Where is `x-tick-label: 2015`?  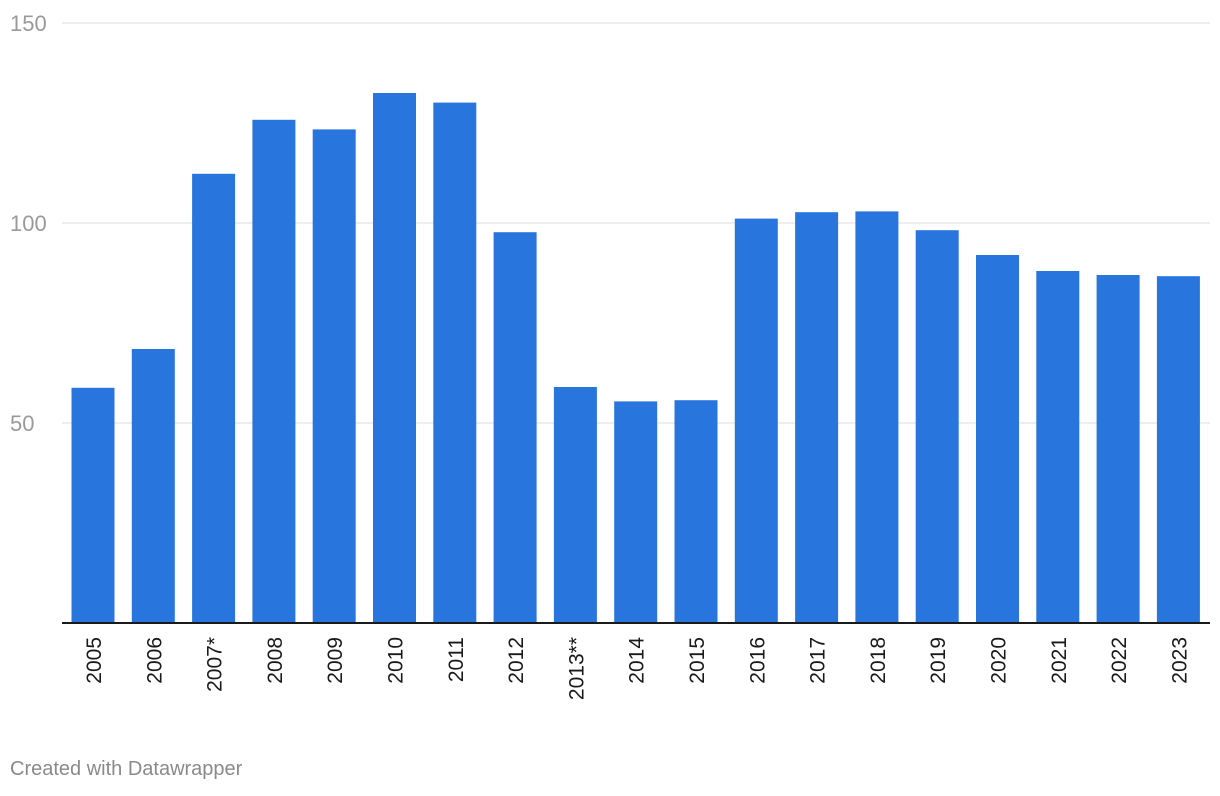
x-tick-label: 2015 is located at coordinates (697, 660).